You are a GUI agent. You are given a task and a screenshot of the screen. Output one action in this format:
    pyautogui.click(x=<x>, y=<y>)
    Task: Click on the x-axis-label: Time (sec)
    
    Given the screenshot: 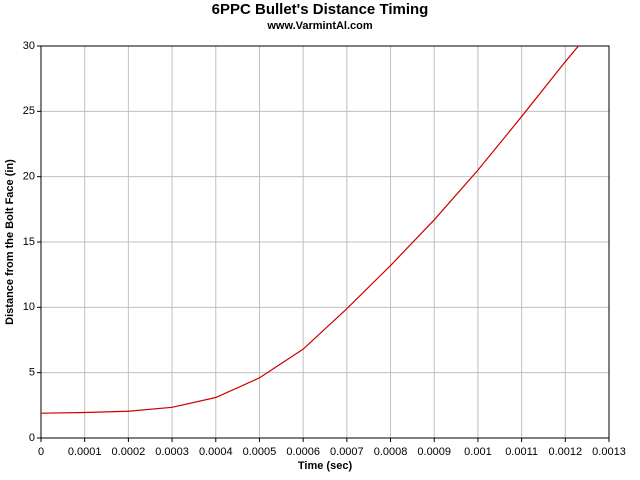 What is the action you would take?
    pyautogui.click(x=325, y=466)
    